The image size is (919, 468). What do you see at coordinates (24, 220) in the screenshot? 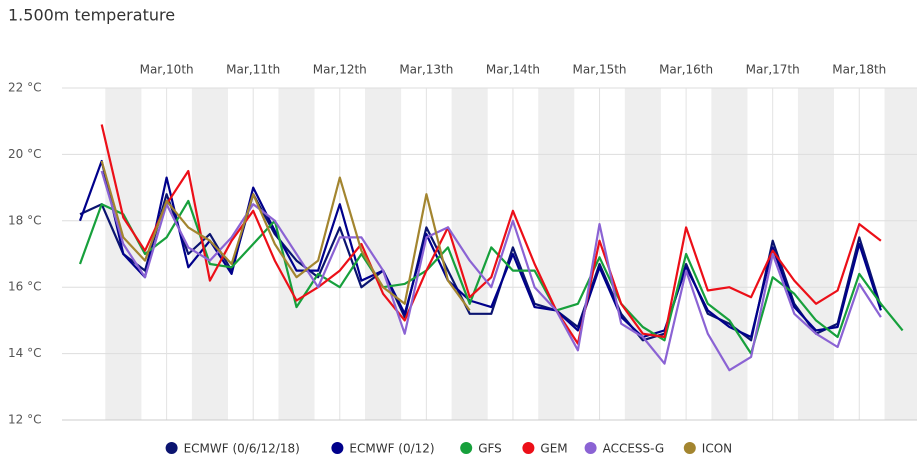
I see `y-tick-label: 18 °C` at bounding box center [24, 220].